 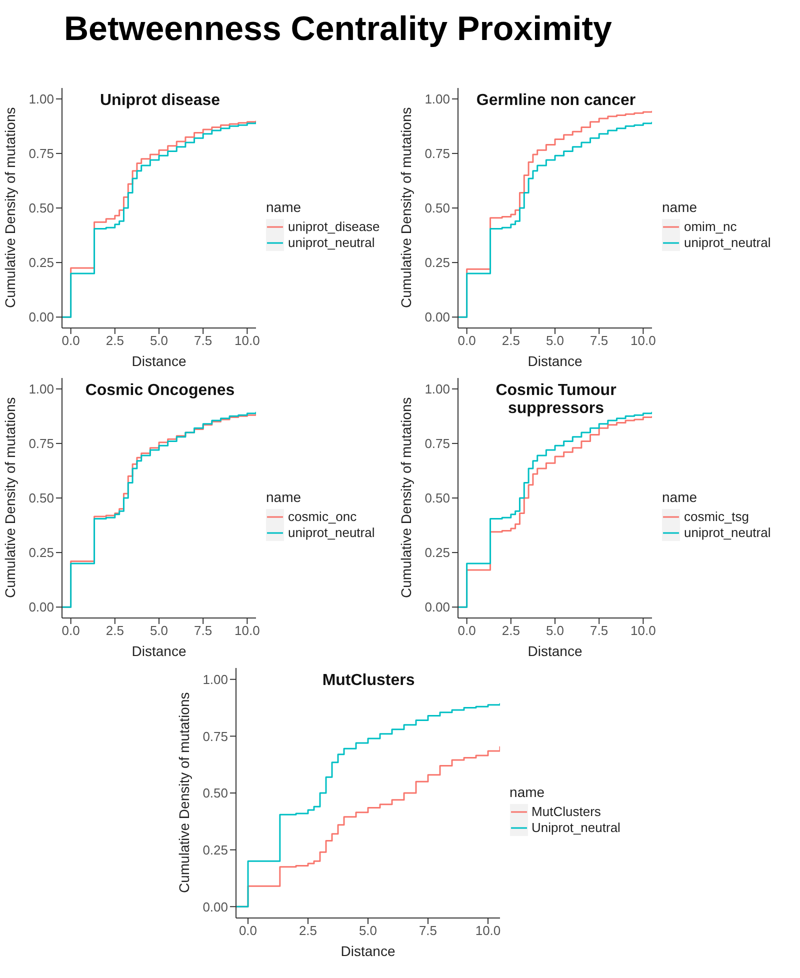 What do you see at coordinates (338, 29) in the screenshot?
I see `text: Betweenness Centrality Proximity` at bounding box center [338, 29].